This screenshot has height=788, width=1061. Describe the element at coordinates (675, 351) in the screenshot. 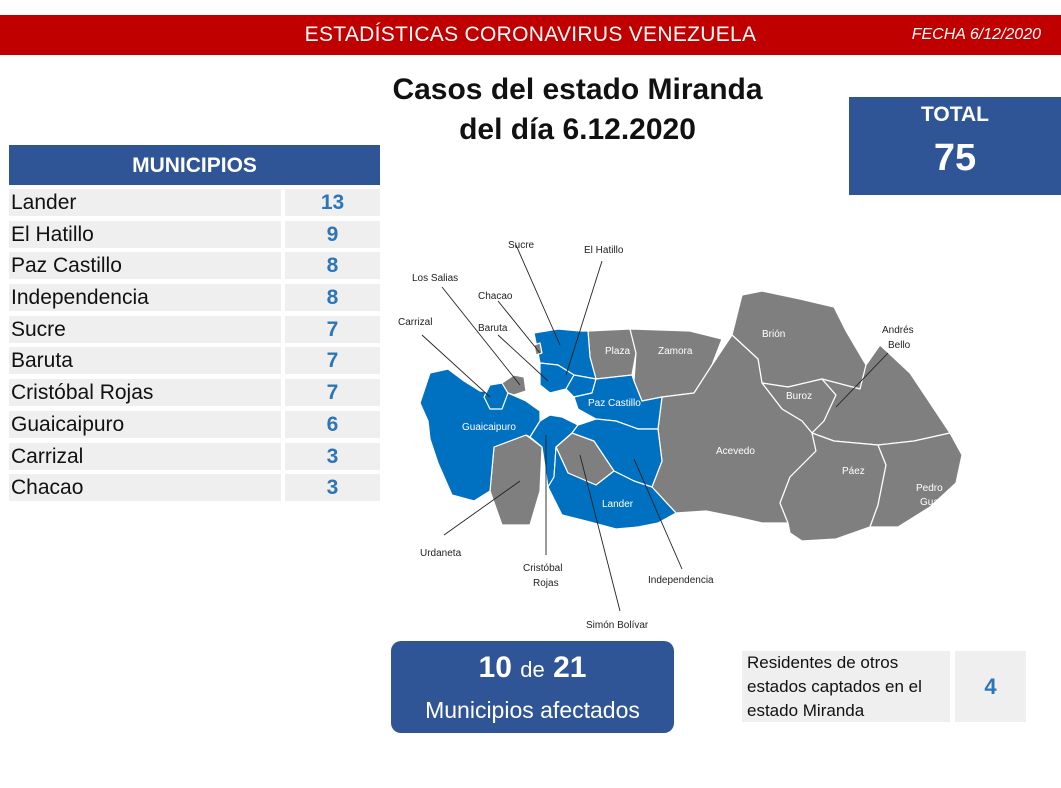

I see `label-zamora: Zamora` at that location.